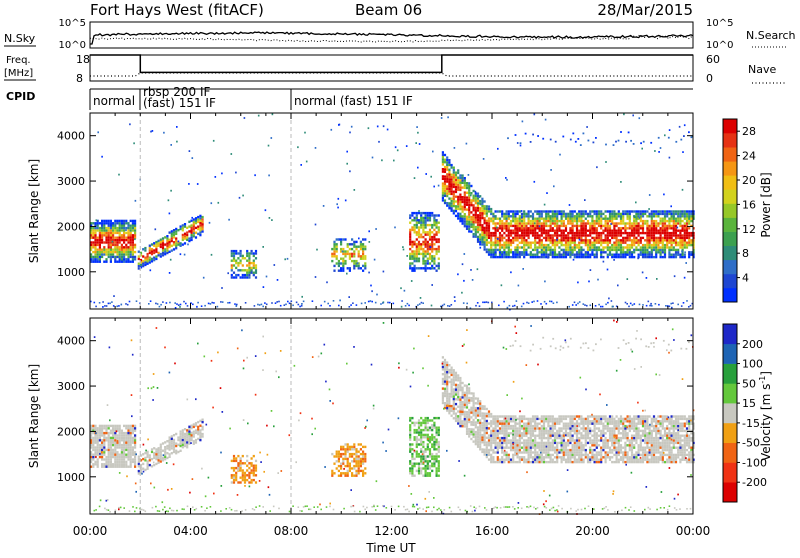 Image resolution: width=800 pixels, height=558 pixels. I want to click on power-colorbar-label: Power [dB], so click(766, 204).